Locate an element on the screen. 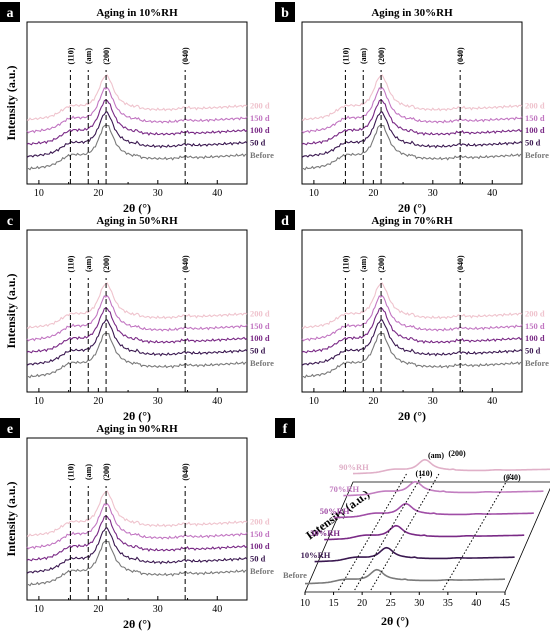 The height and width of the screenshot is (633, 550). series-line-30-rh is located at coordinates (424, 532).